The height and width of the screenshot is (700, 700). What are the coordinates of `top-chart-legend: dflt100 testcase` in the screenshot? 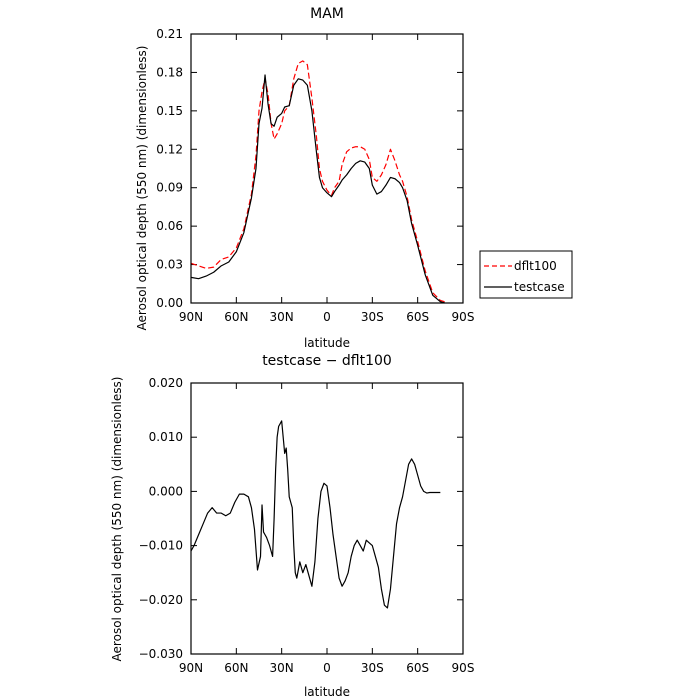 It's located at (526, 274).